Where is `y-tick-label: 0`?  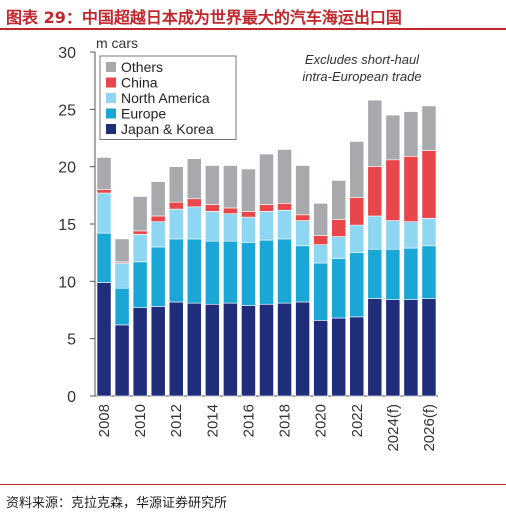
y-tick-label: 0 is located at coordinates (71, 397).